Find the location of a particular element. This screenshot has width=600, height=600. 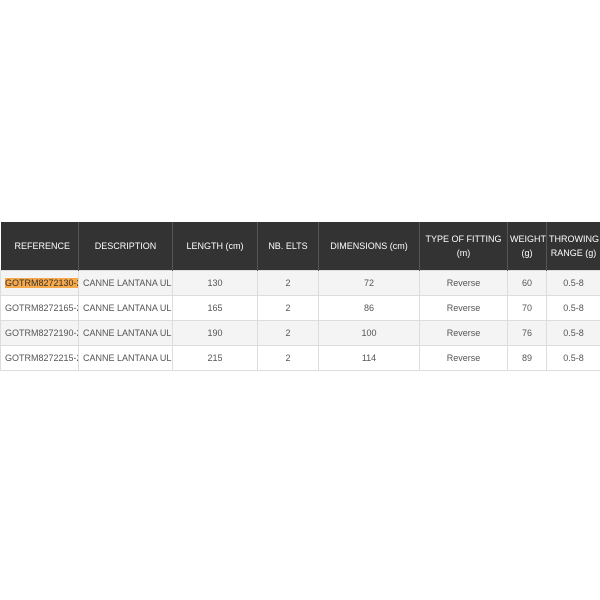

header-cell: LENGTH (cm) is located at coordinates (215, 246).